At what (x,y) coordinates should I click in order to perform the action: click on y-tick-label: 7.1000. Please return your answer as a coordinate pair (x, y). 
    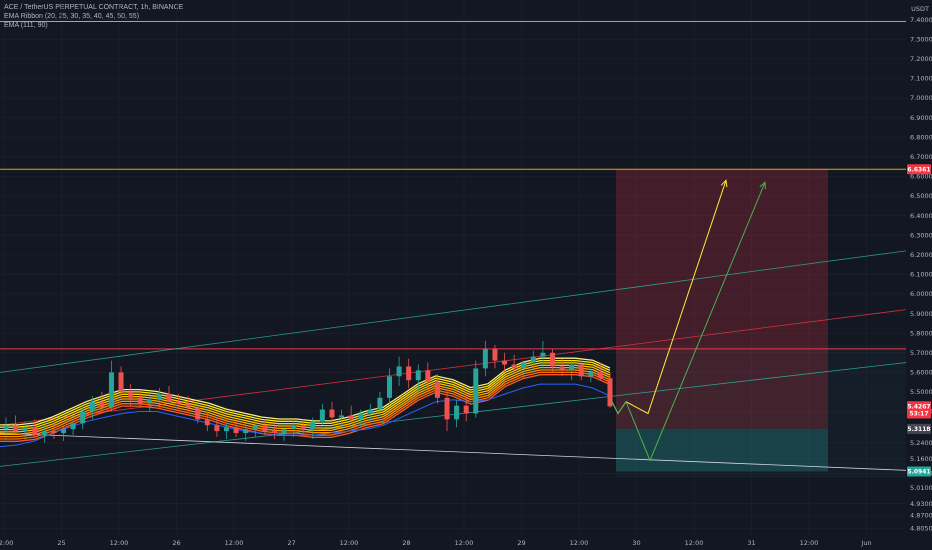
    Looking at the image, I should click on (921, 79).